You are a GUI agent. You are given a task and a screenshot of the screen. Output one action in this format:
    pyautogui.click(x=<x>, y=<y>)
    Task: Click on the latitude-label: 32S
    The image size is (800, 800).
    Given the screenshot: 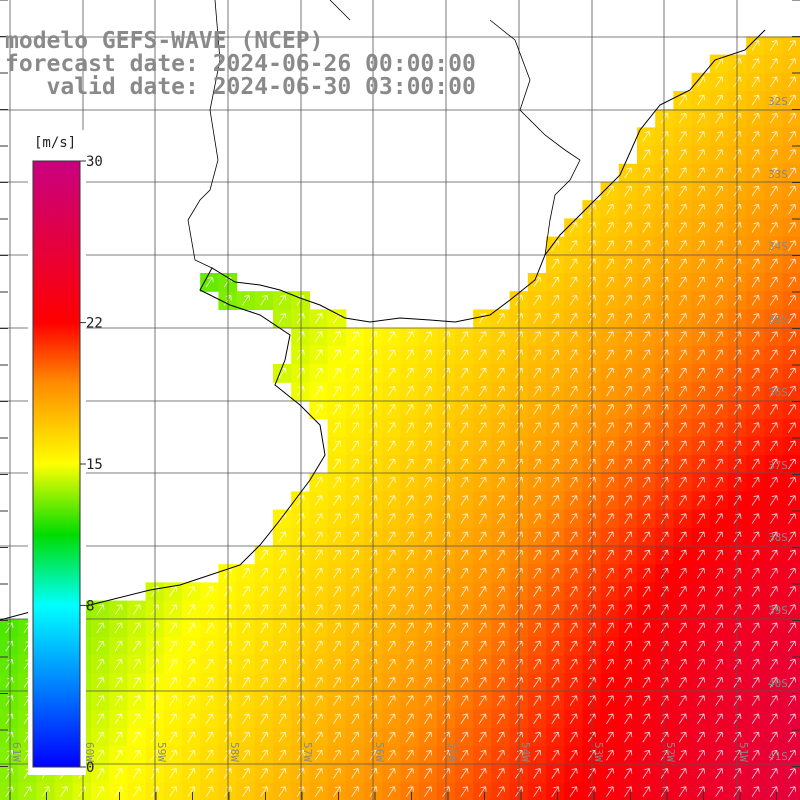 What is the action you would take?
    pyautogui.click(x=778, y=101)
    